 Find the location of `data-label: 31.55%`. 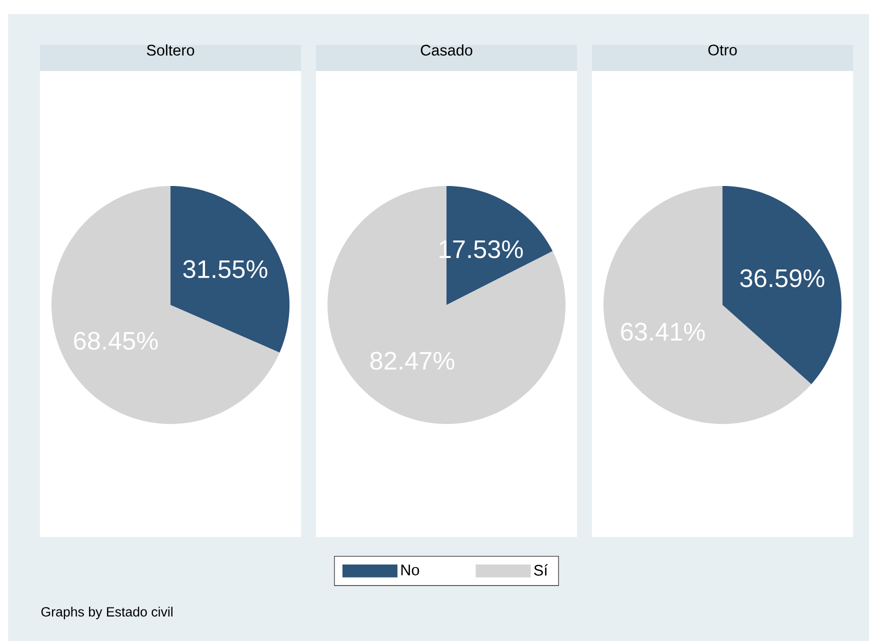

data-label: 31.55% is located at coordinates (225, 269).